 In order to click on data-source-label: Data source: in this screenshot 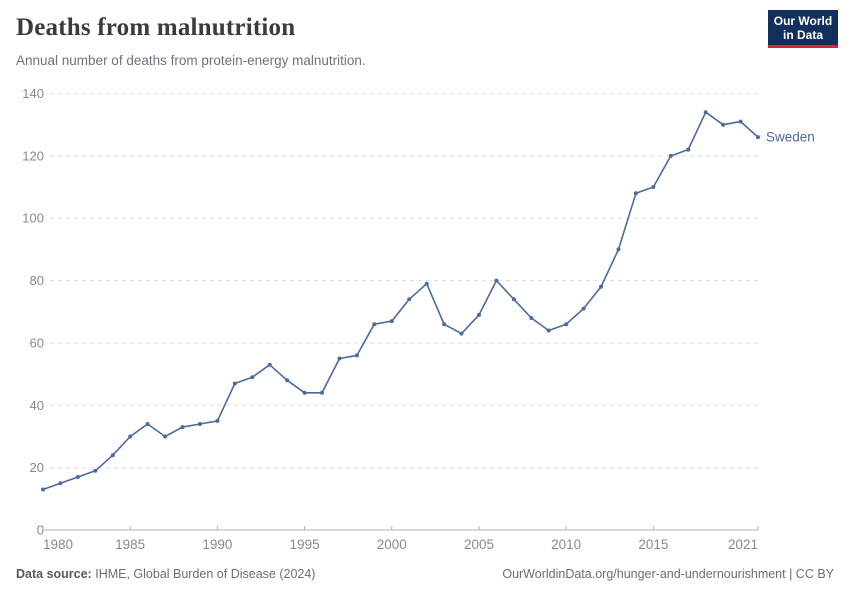, I will do `click(54, 574)`.